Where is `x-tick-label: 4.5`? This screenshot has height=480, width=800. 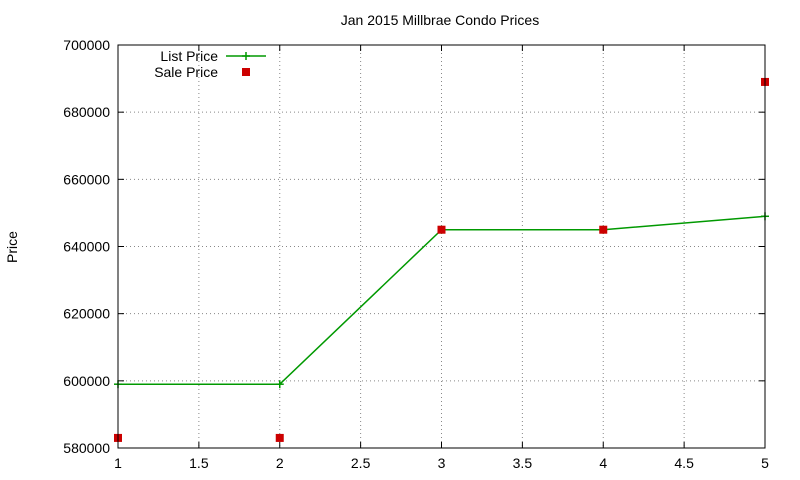
x-tick-label: 4.5 is located at coordinates (684, 463).